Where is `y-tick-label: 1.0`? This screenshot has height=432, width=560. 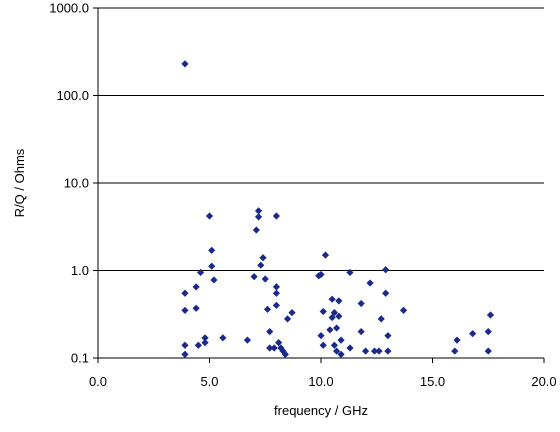 y-tick-label: 1.0 is located at coordinates (80, 270).